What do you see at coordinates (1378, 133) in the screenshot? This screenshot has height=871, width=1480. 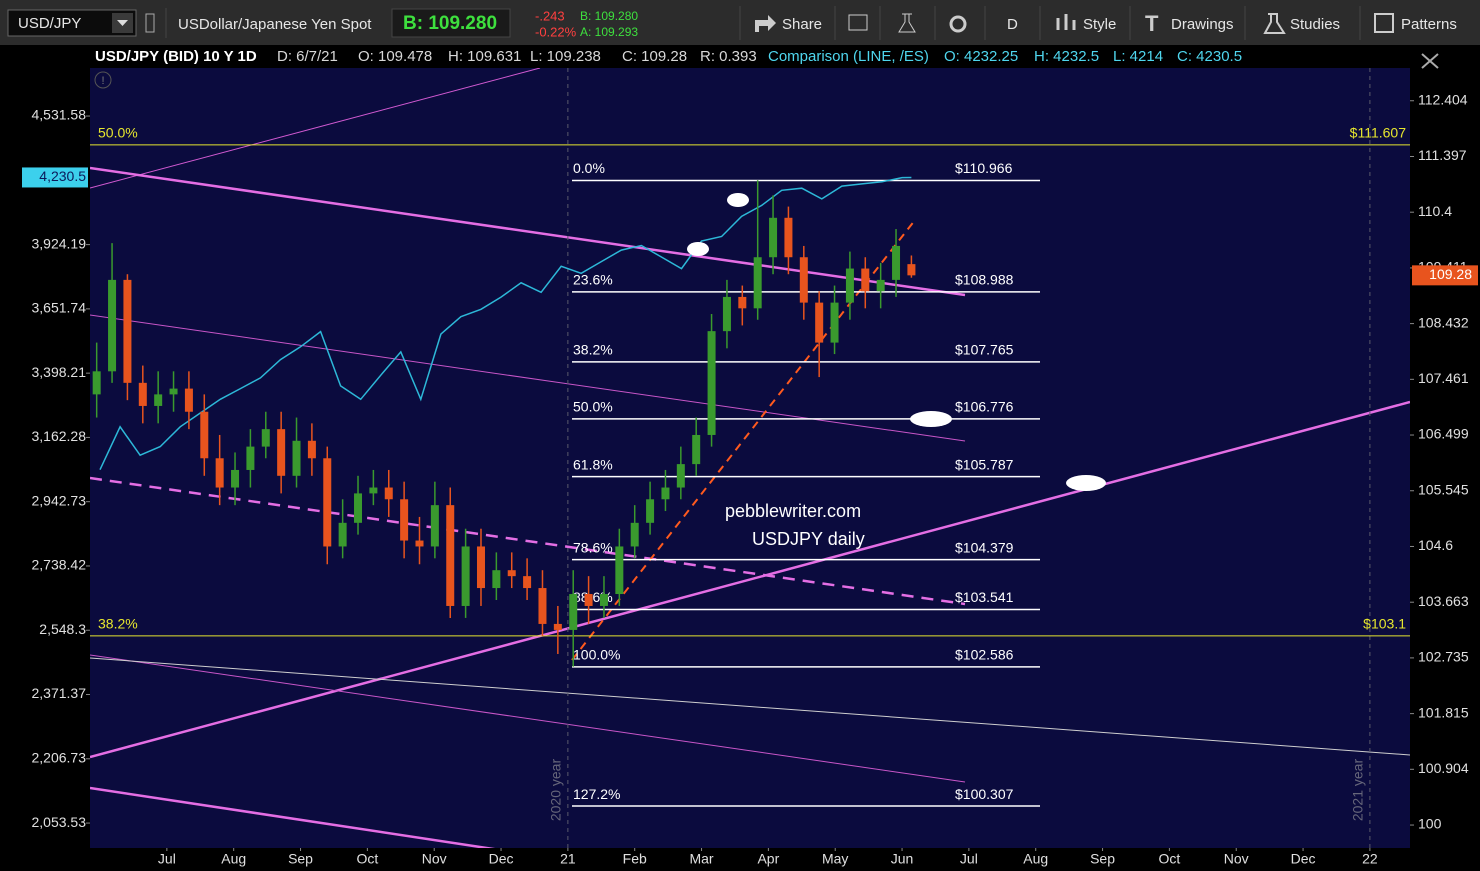 I see `level-value-label: $111.607` at bounding box center [1378, 133].